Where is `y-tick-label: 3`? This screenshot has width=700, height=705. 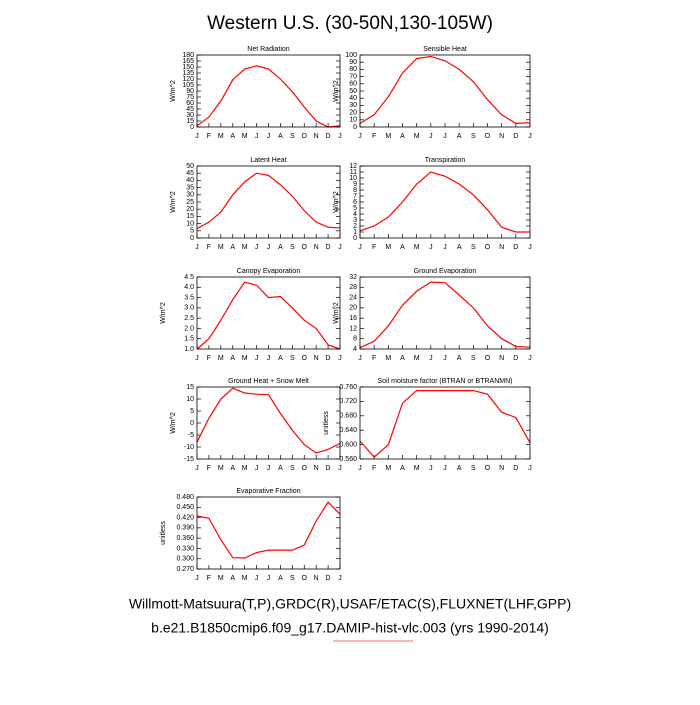 y-tick-label: 3 is located at coordinates (355, 220).